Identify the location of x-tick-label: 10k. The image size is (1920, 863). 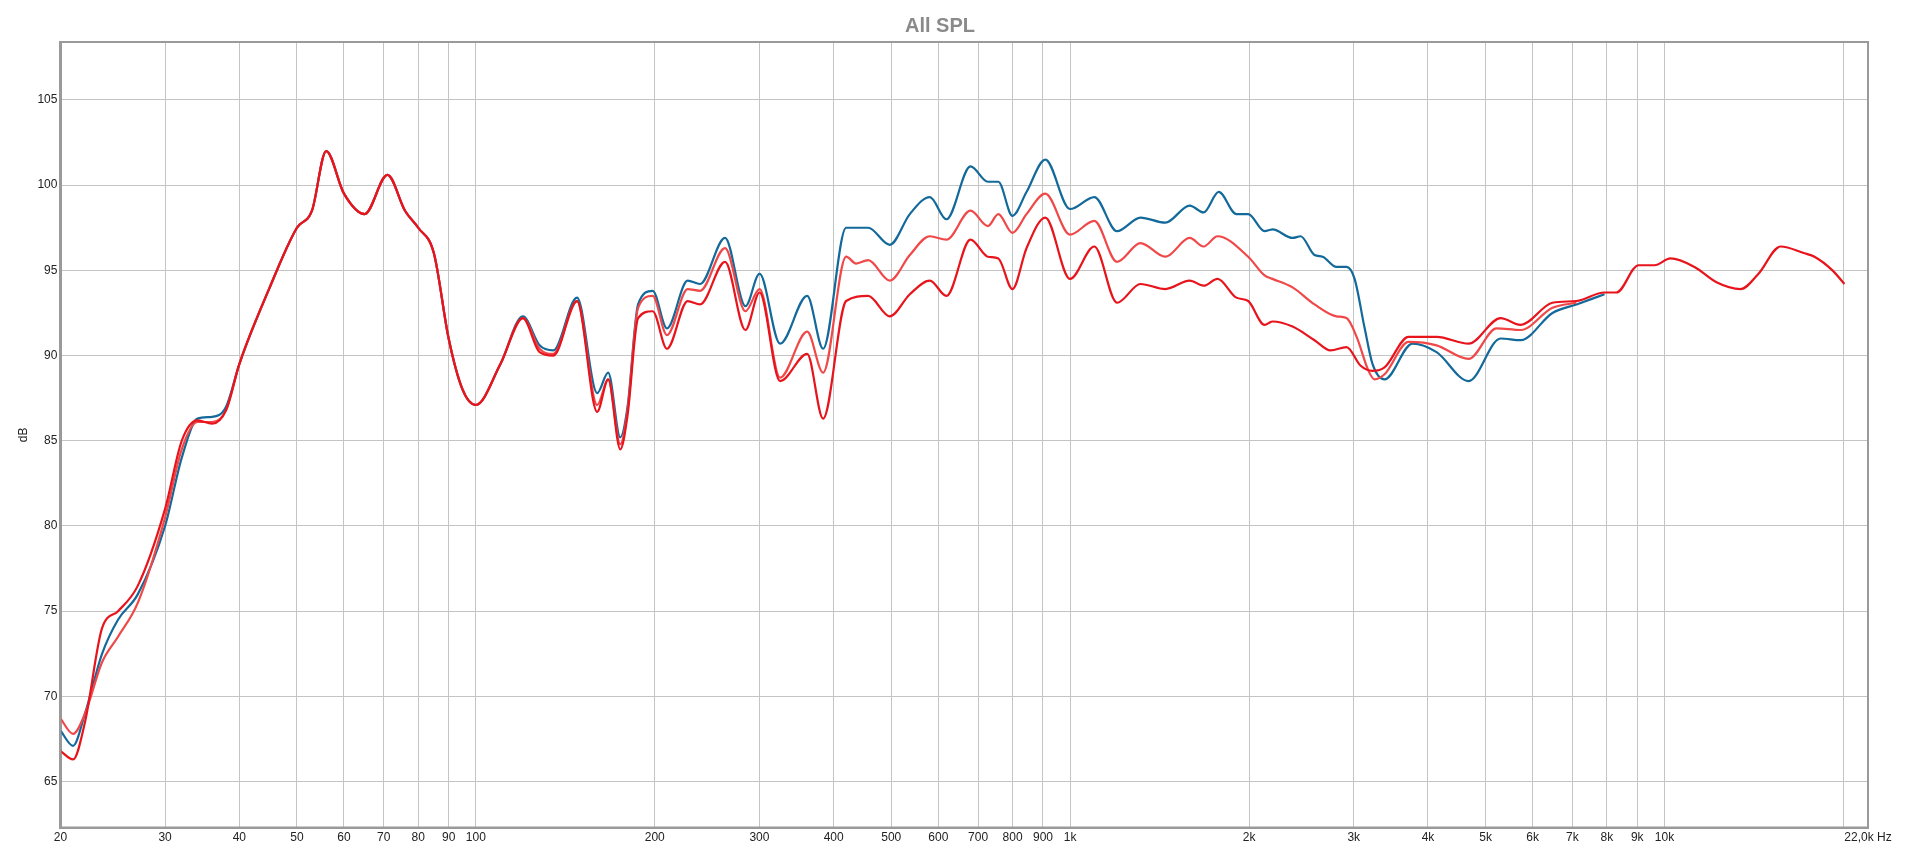
(1665, 837).